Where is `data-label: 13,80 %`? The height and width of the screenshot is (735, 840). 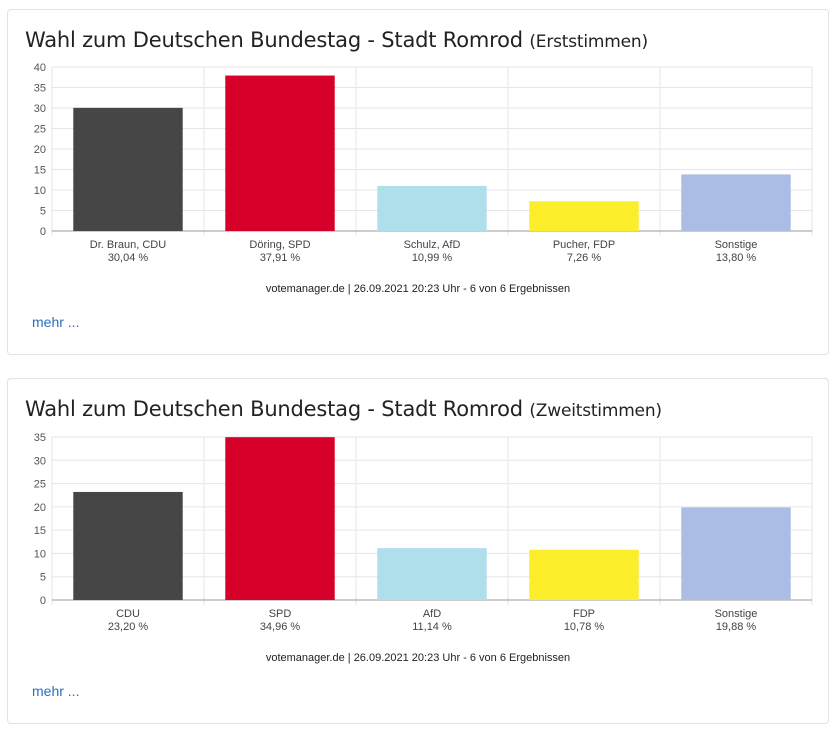
data-label: 13,80 % is located at coordinates (736, 258).